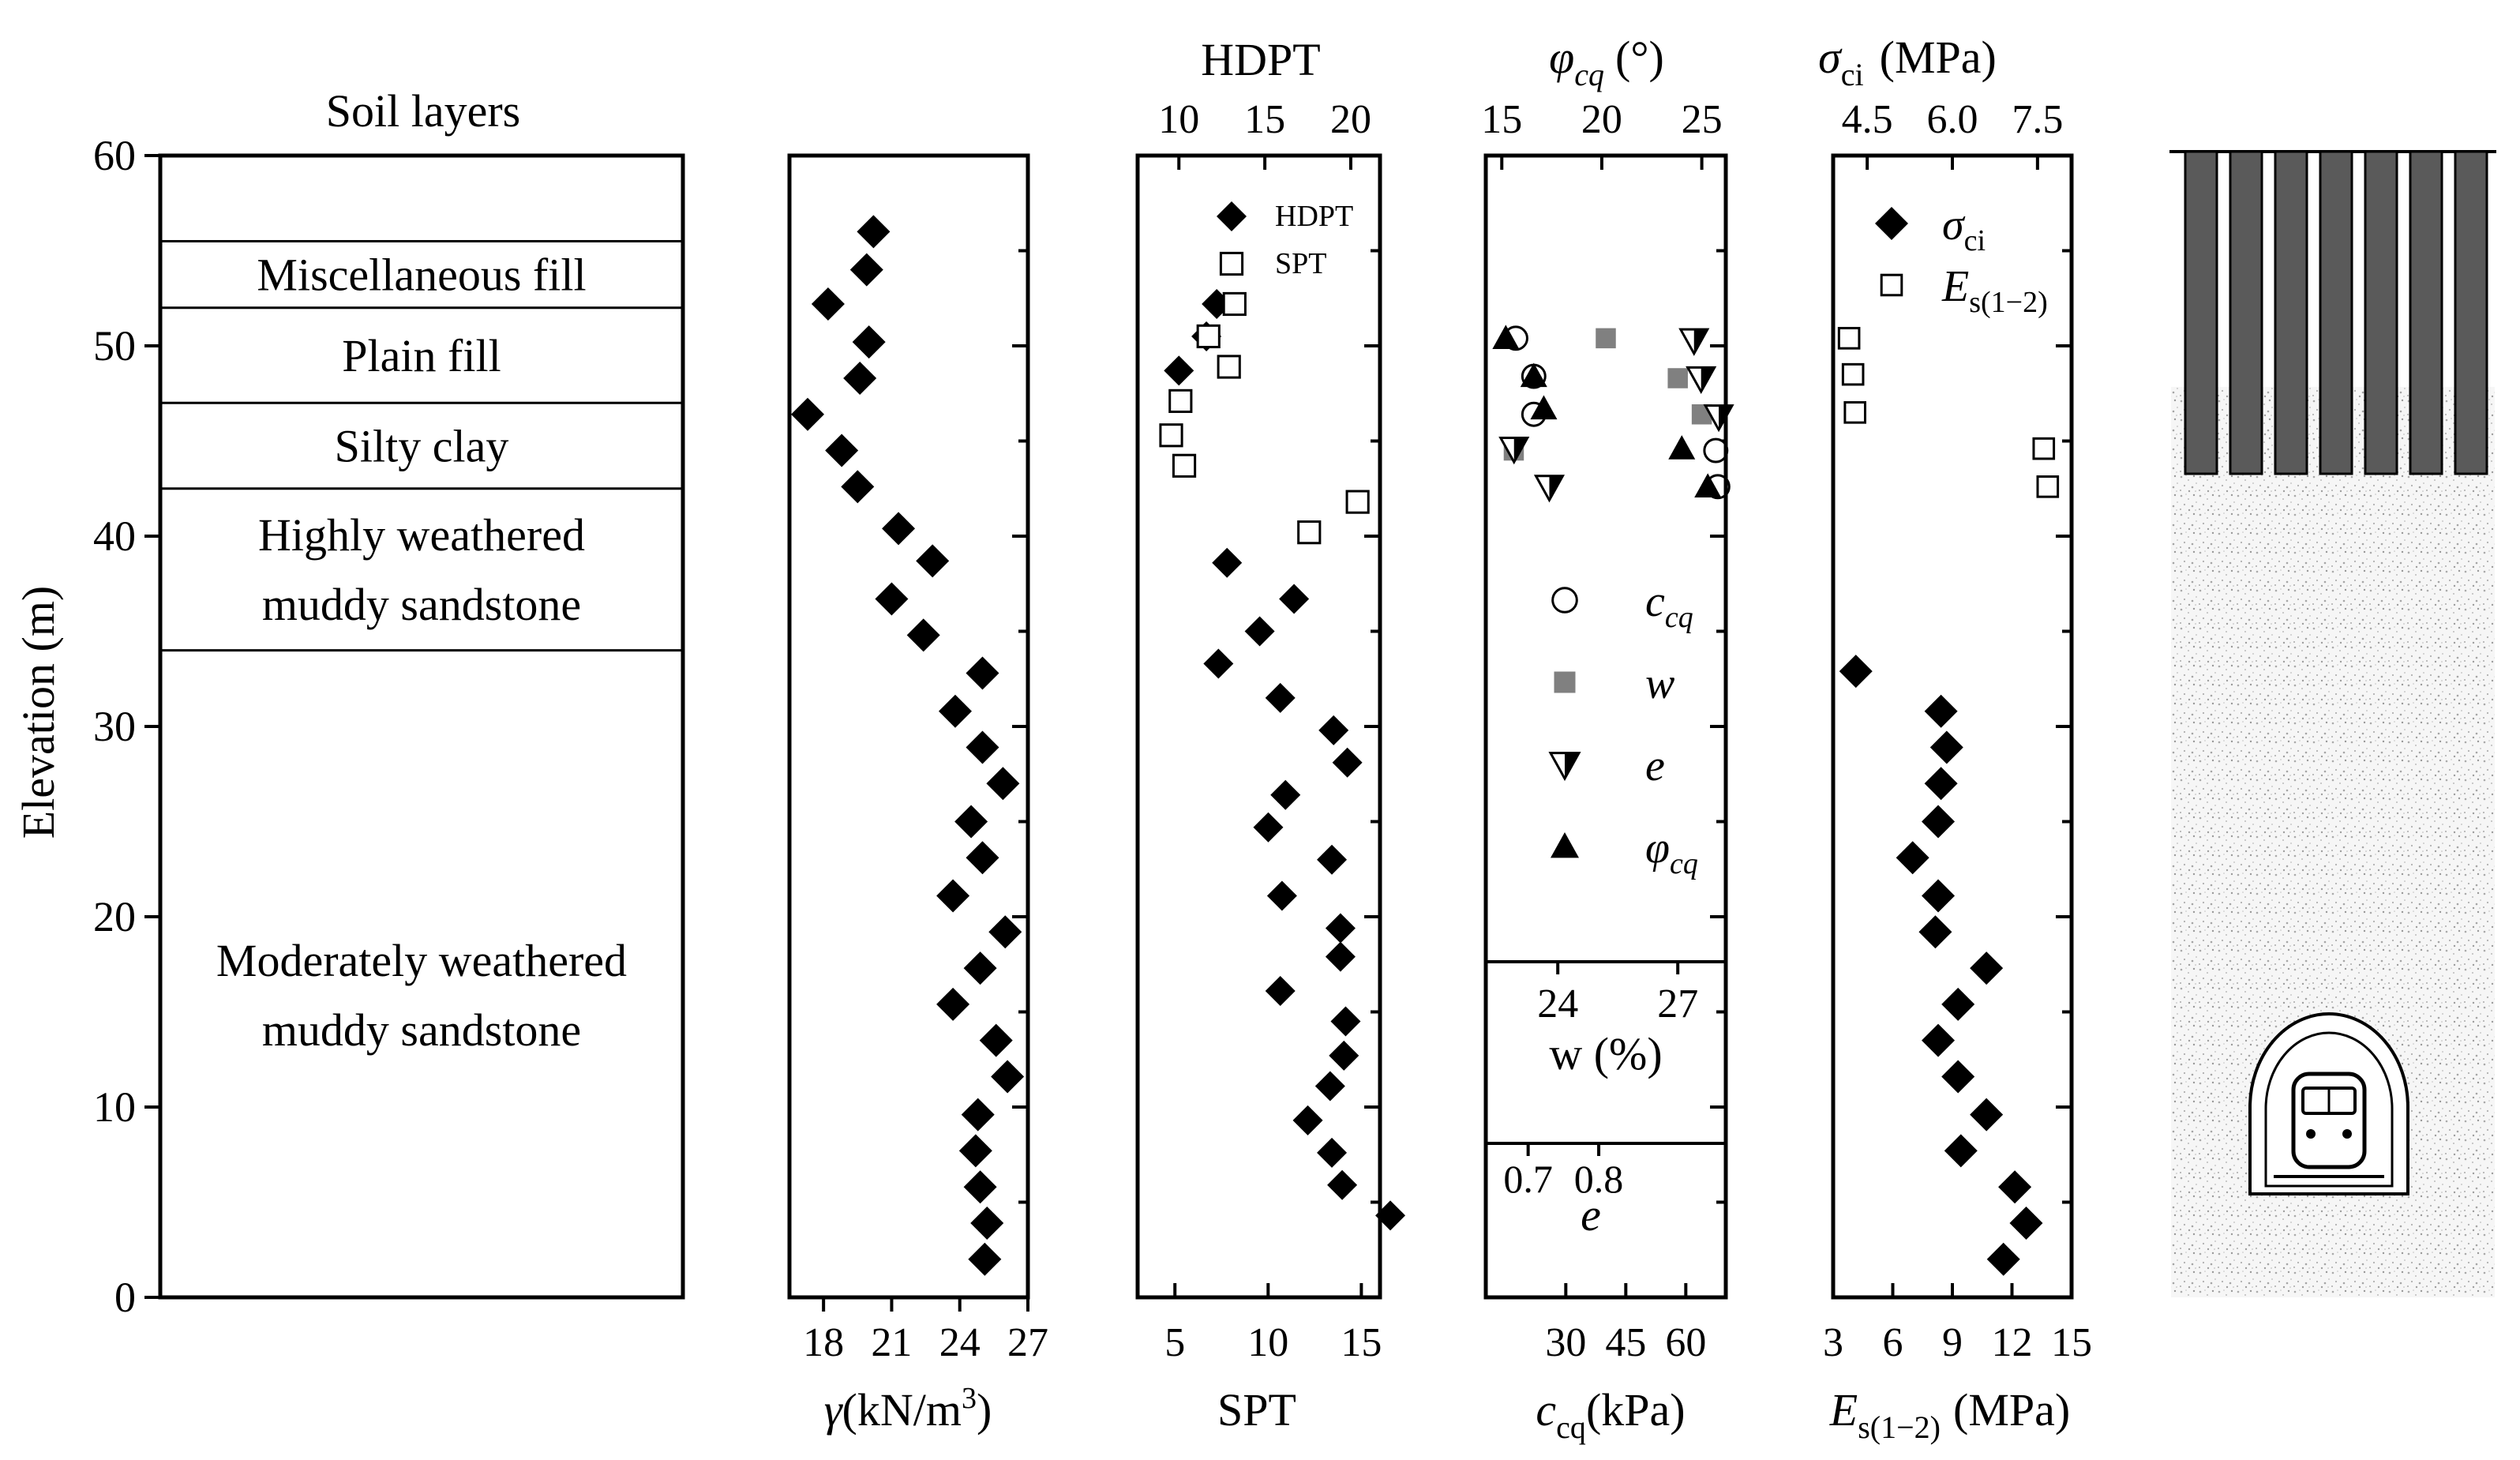 Image resolution: width=2520 pixels, height=1460 pixels. I want to click on ccq-tick-label: 45, so click(1625, 1342).